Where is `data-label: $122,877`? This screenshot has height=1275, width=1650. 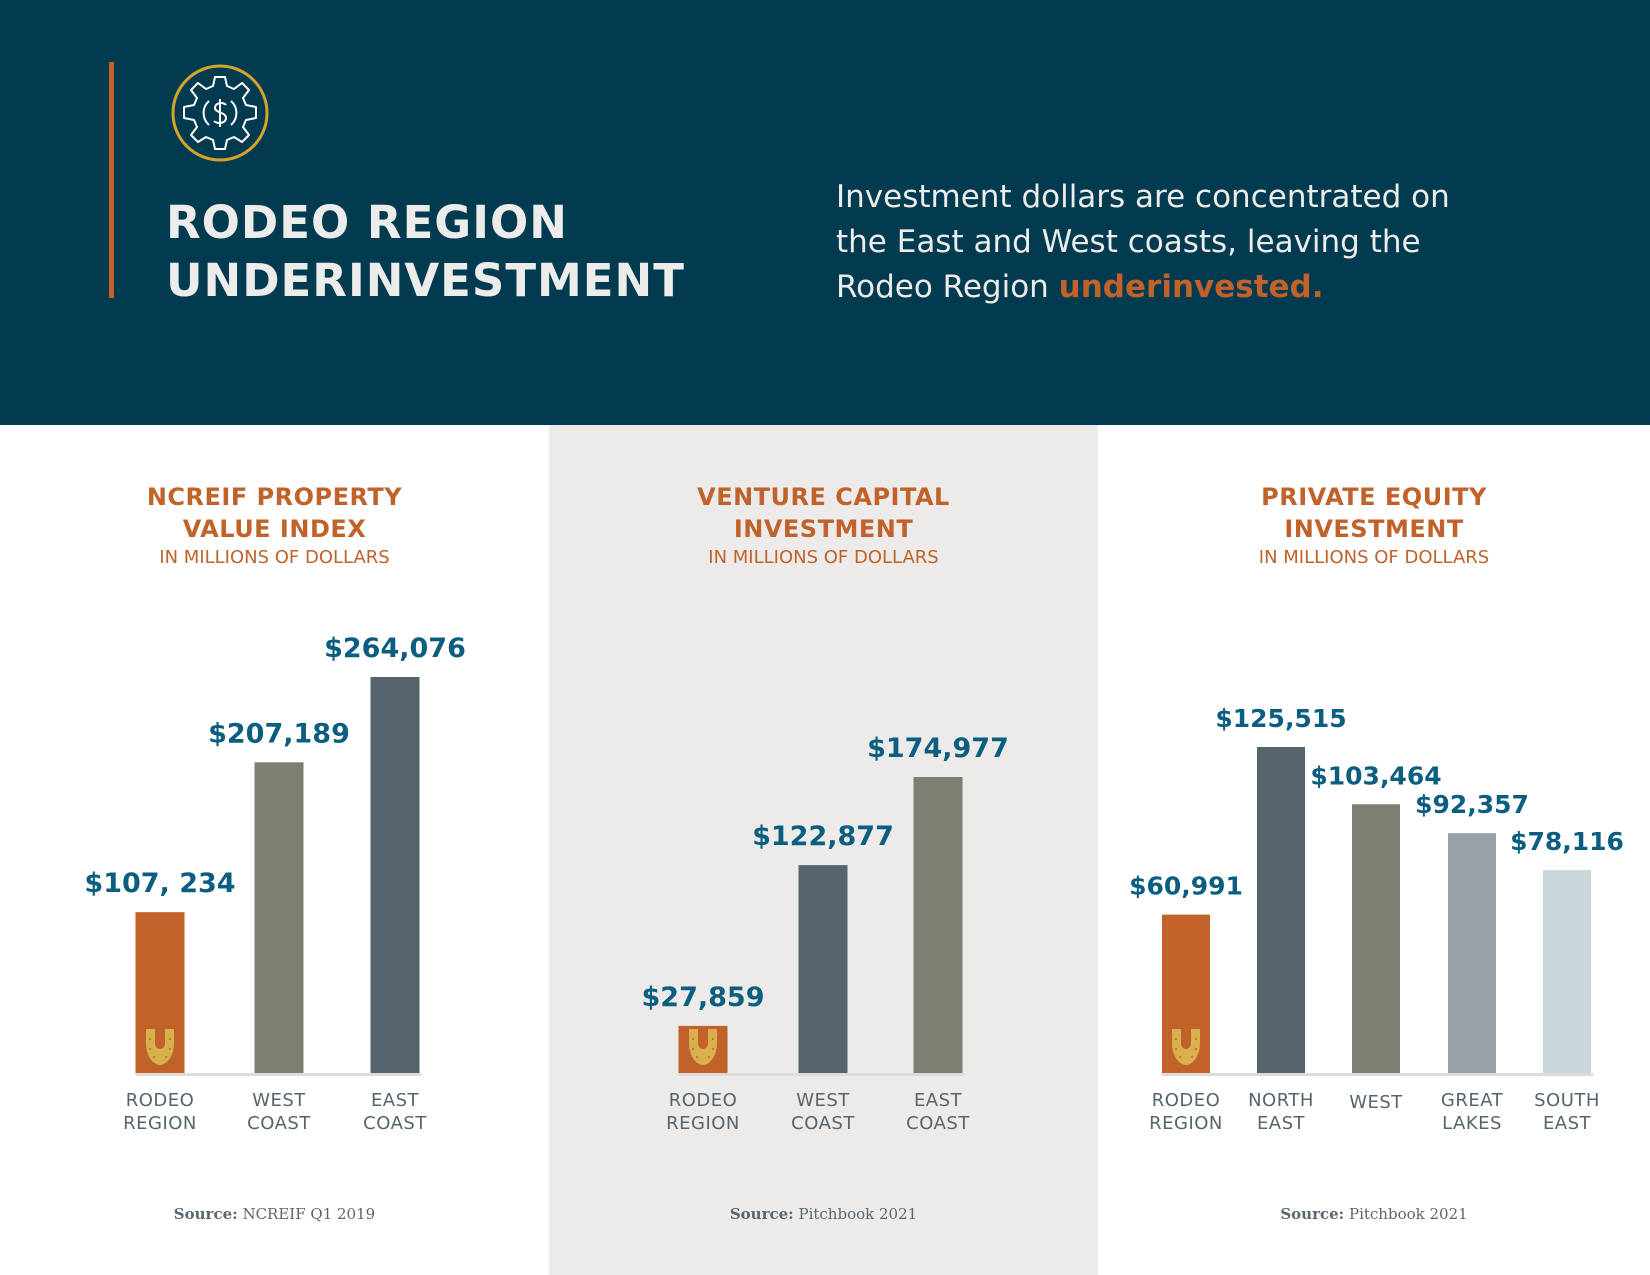 data-label: $122,877 is located at coordinates (823, 836).